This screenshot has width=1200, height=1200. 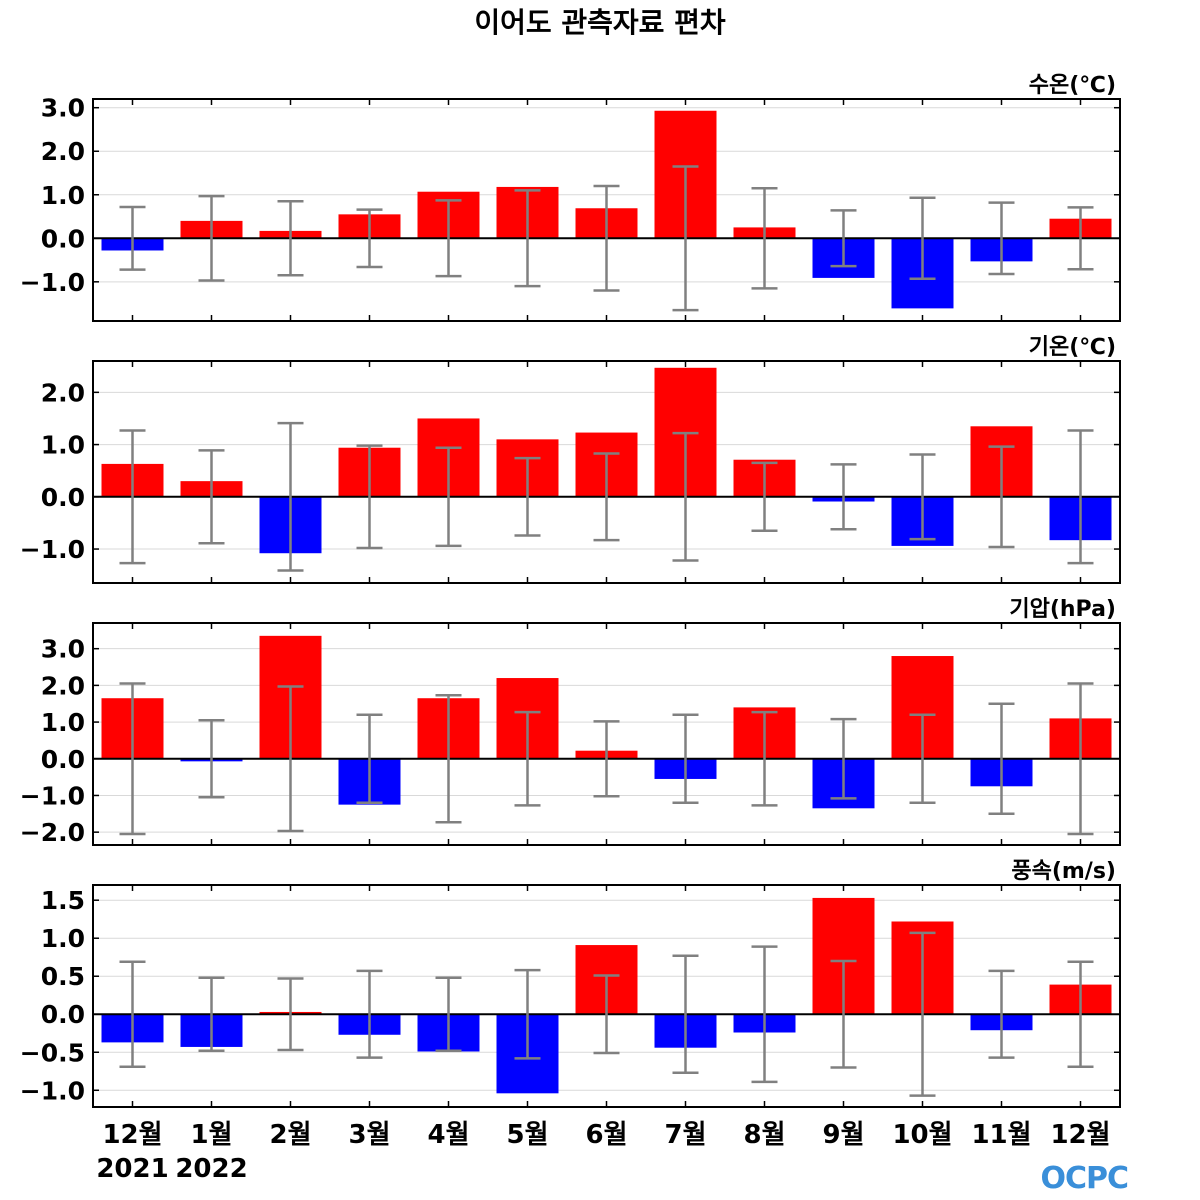 I want to click on ocpc-logo: OCPC, so click(x=1084, y=1178).